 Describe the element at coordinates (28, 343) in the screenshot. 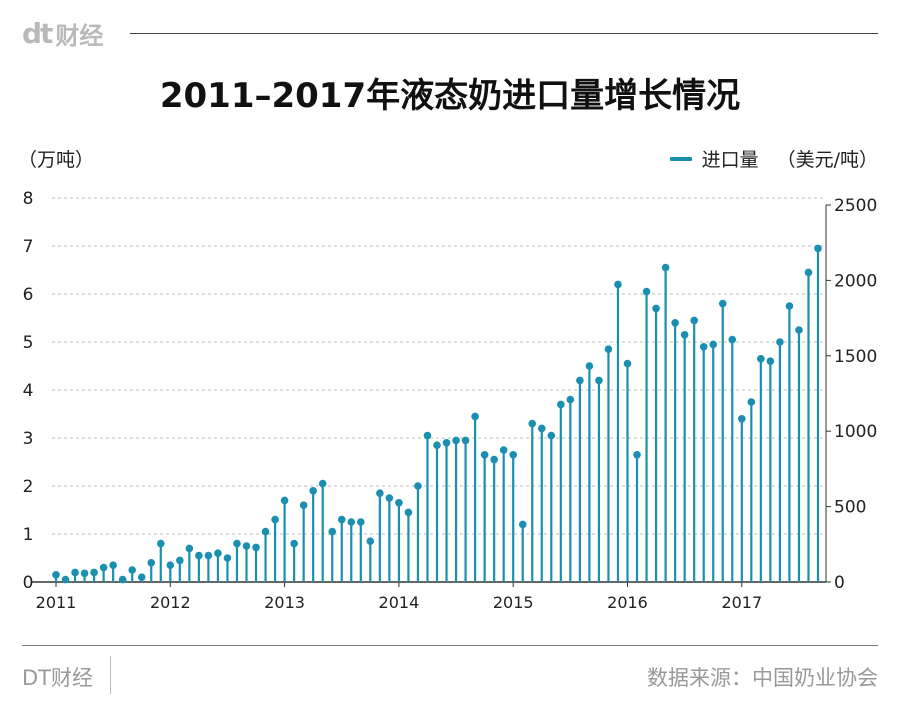

I see `left-tick-label: 5` at that location.